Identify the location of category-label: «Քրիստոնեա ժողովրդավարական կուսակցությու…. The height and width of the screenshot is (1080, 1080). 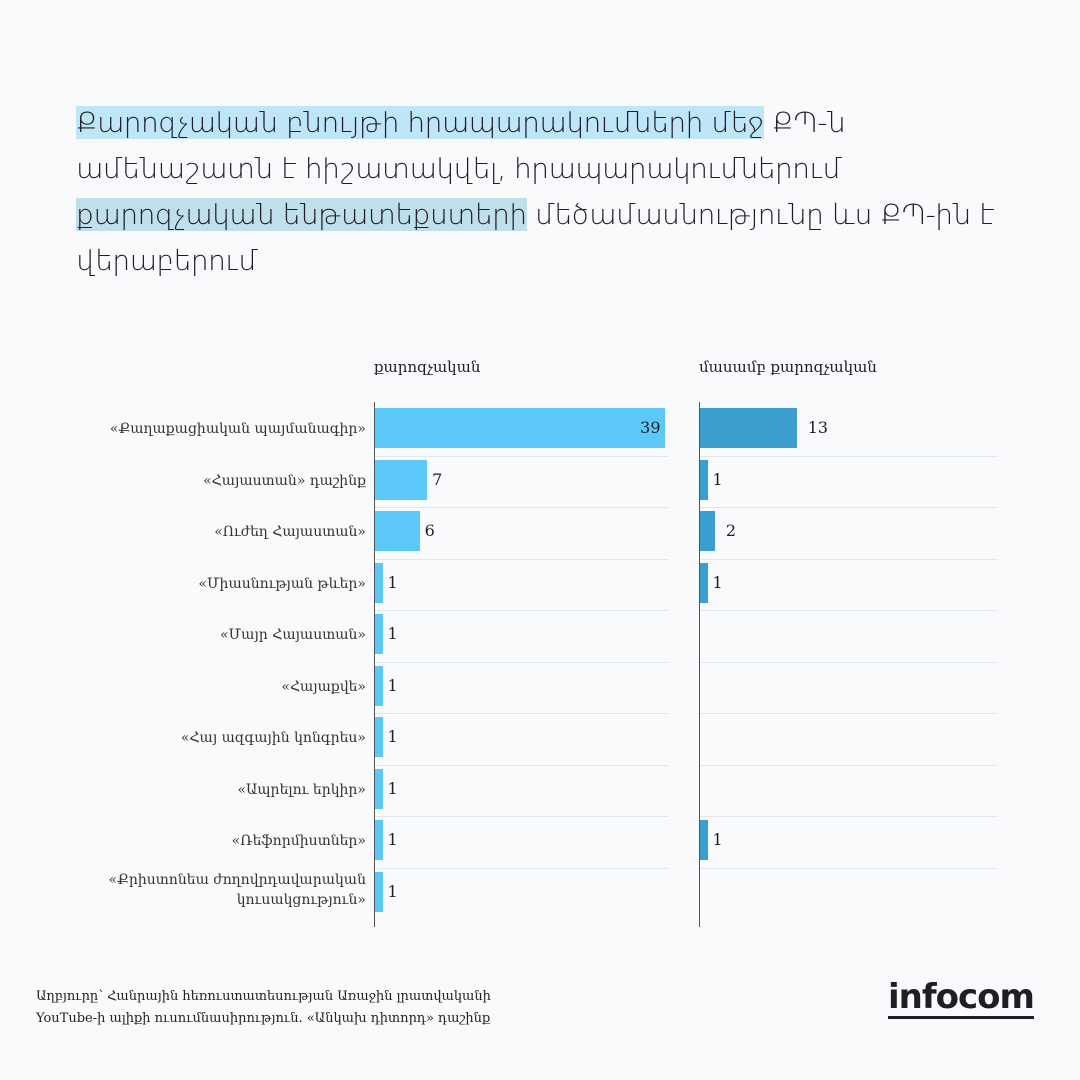
(237, 889).